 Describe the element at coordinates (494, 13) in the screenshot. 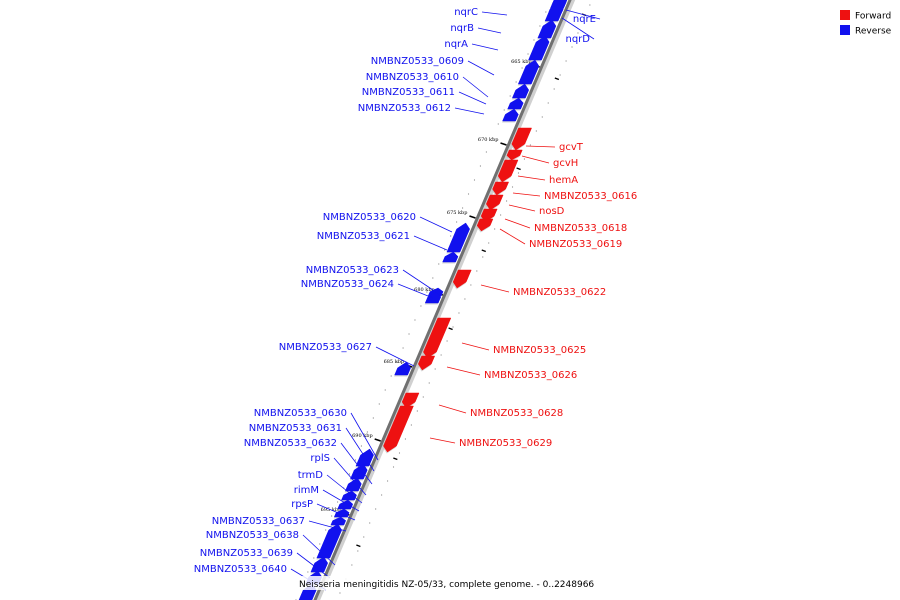

I see `gene-nqrc-leader` at that location.